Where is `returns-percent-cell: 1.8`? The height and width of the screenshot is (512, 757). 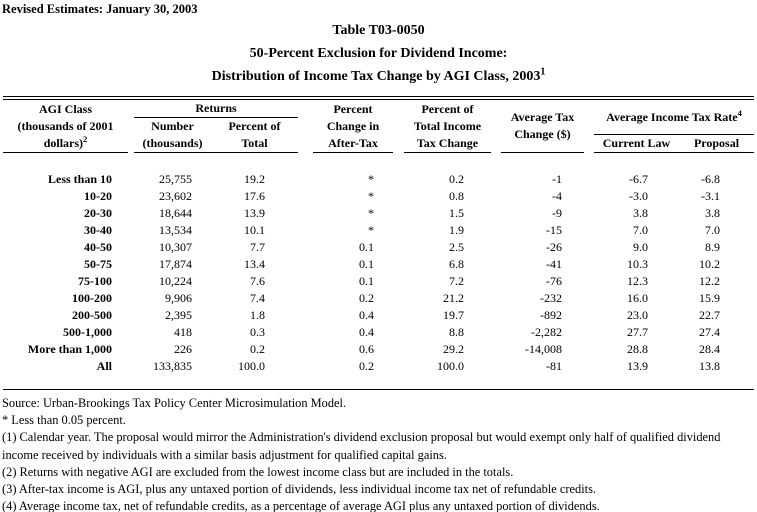 returns-percent-cell: 1.8 is located at coordinates (257, 314).